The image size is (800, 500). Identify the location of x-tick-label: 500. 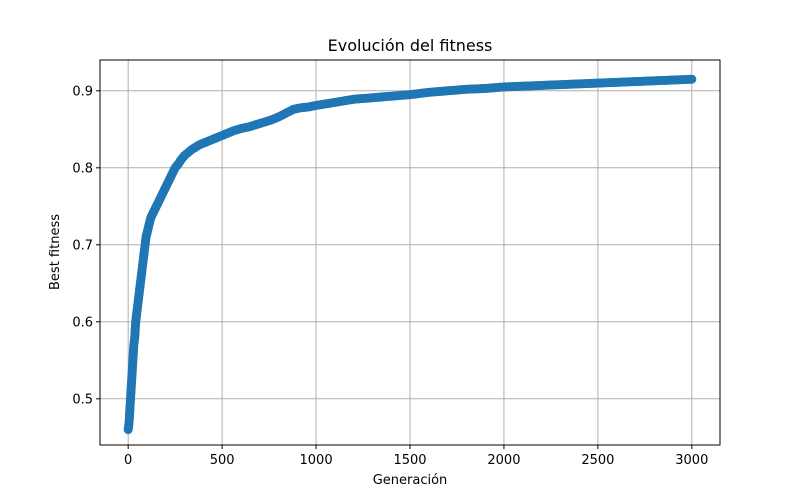
(222, 460).